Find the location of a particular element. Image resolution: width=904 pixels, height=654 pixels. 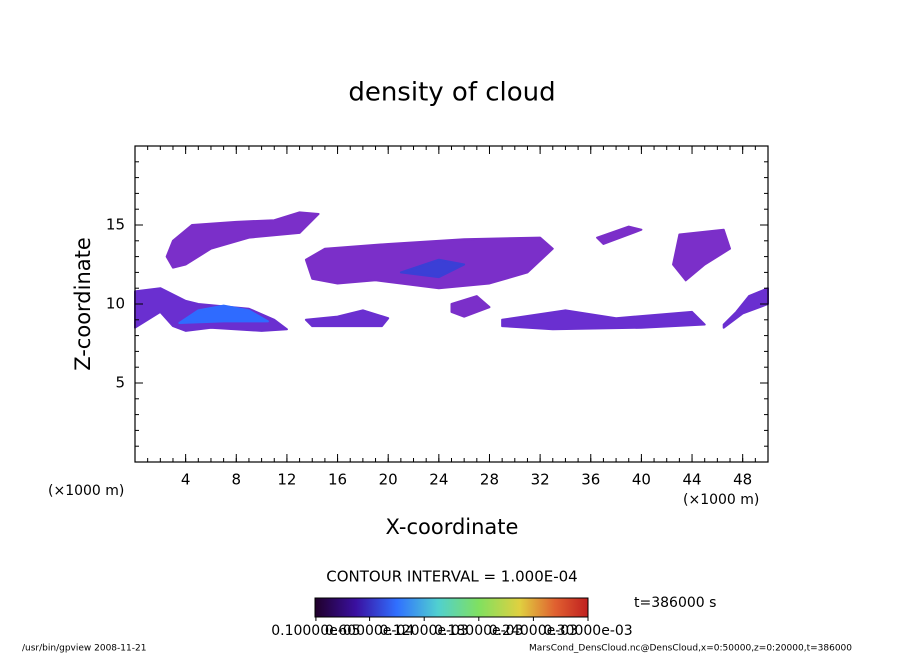

x-tick-label: 48 is located at coordinates (742, 480).